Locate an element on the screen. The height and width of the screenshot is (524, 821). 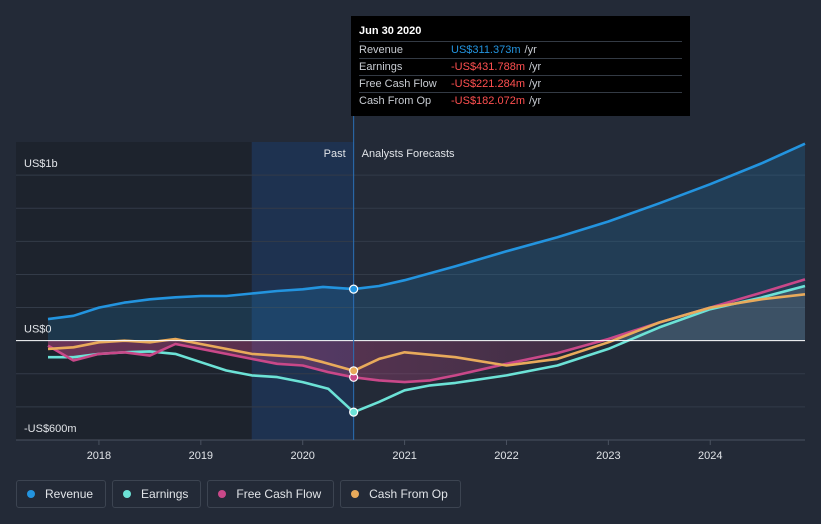
tooltip-row-revenue: Revenue US$311.373m /yr is located at coordinates (520, 49).